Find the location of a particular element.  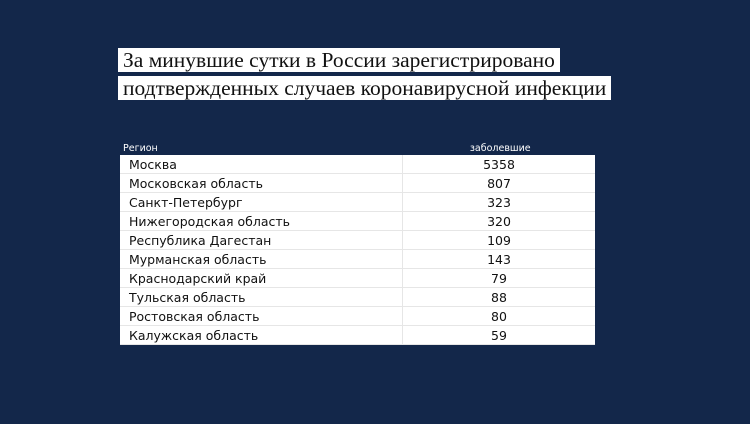

cases-cell: 79 is located at coordinates (498, 278).